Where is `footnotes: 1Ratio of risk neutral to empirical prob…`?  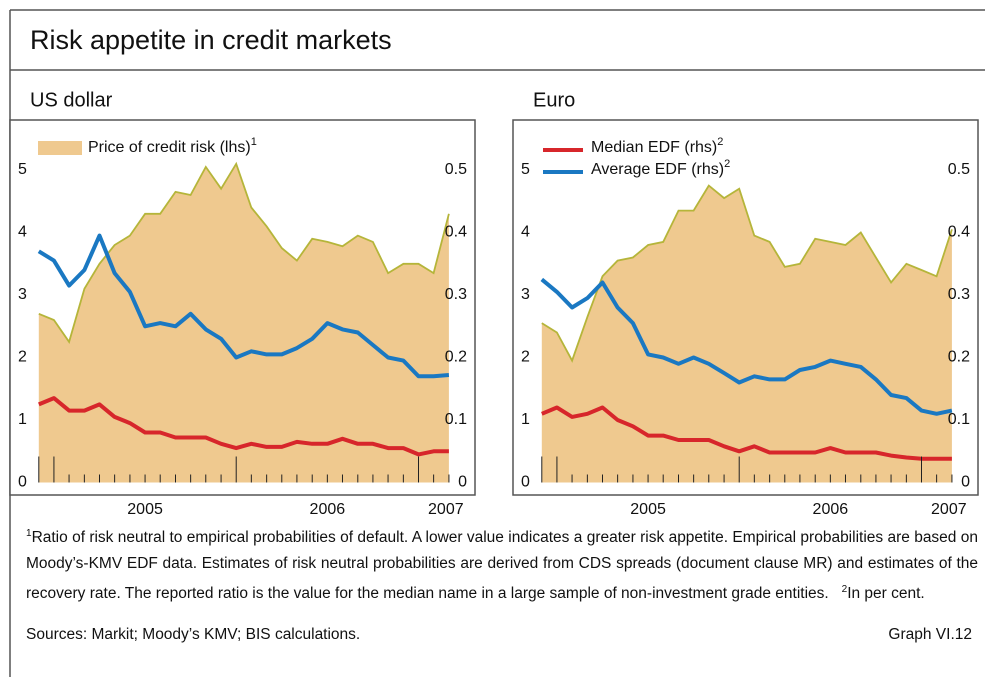 footnotes: 1Ratio of risk neutral to empirical prob… is located at coordinates (502, 564).